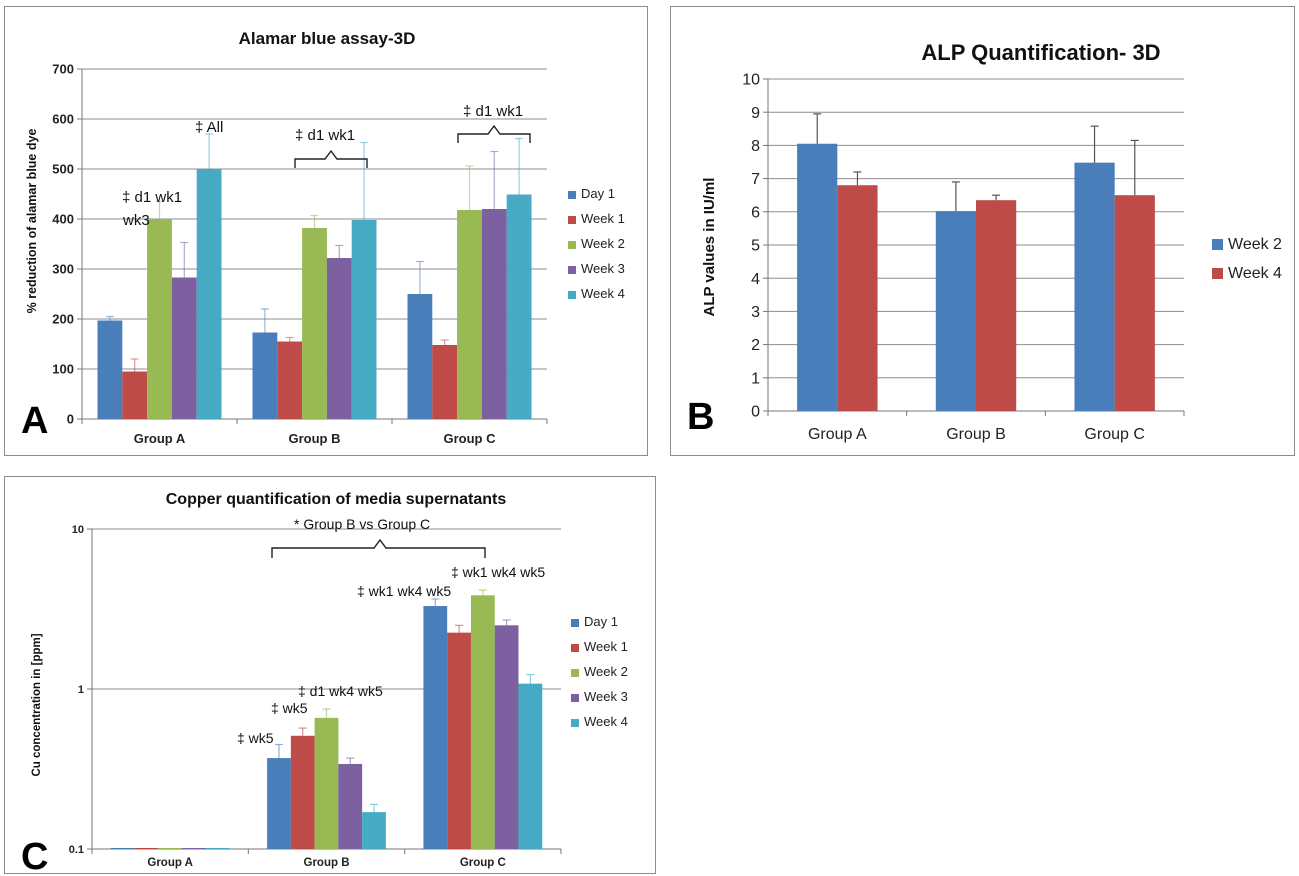 The width and height of the screenshot is (1299, 876). What do you see at coordinates (755, 345) in the screenshot?
I see `y-tick-label: 2` at bounding box center [755, 345].